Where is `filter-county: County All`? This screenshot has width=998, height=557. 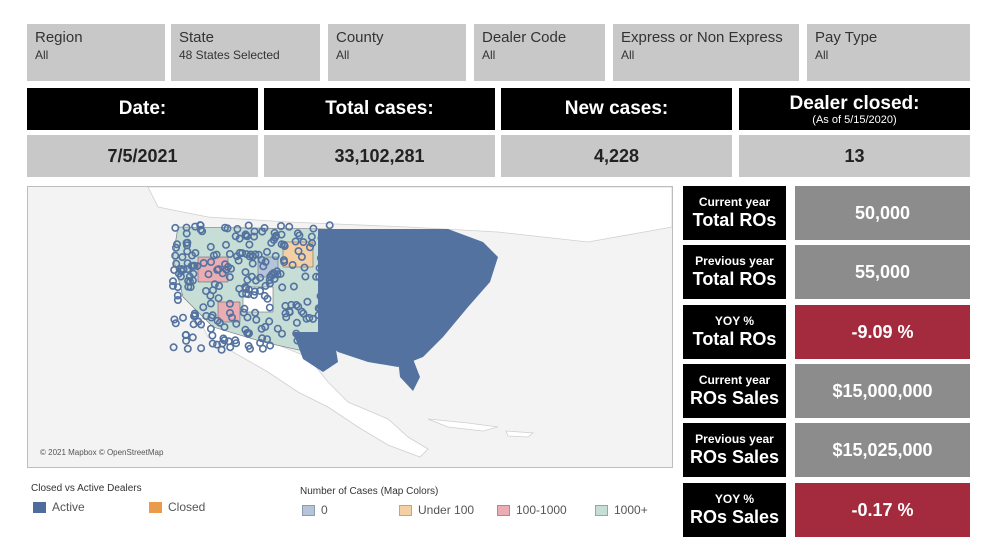
filter-county: County All is located at coordinates (397, 52).